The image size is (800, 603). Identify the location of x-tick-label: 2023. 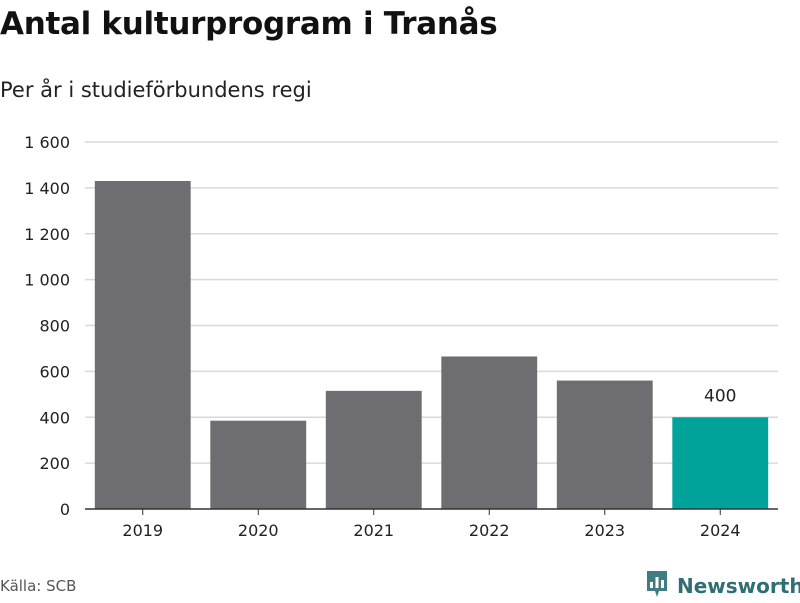
(604, 530).